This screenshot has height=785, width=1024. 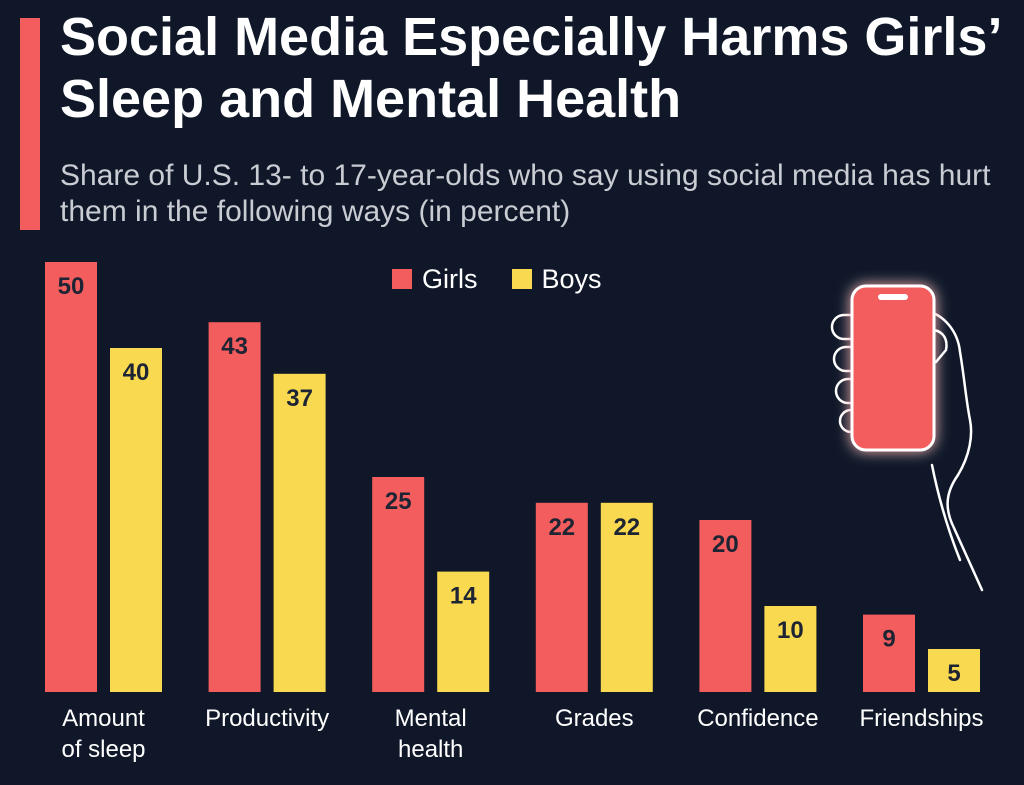 I want to click on legend-item-girls: Girls, so click(x=435, y=279).